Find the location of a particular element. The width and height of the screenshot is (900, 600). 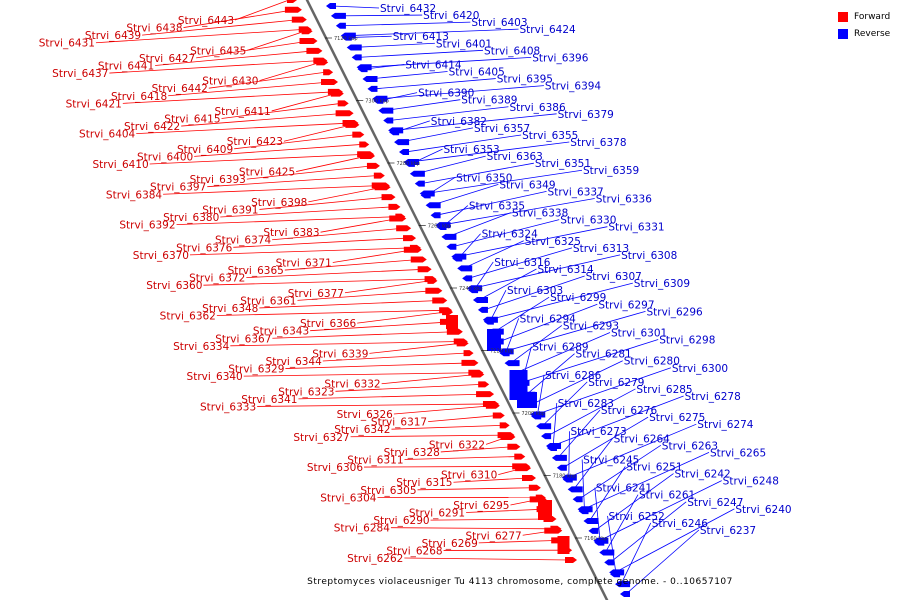

forward-gene-label: Strvi_6315 is located at coordinates (424, 483).